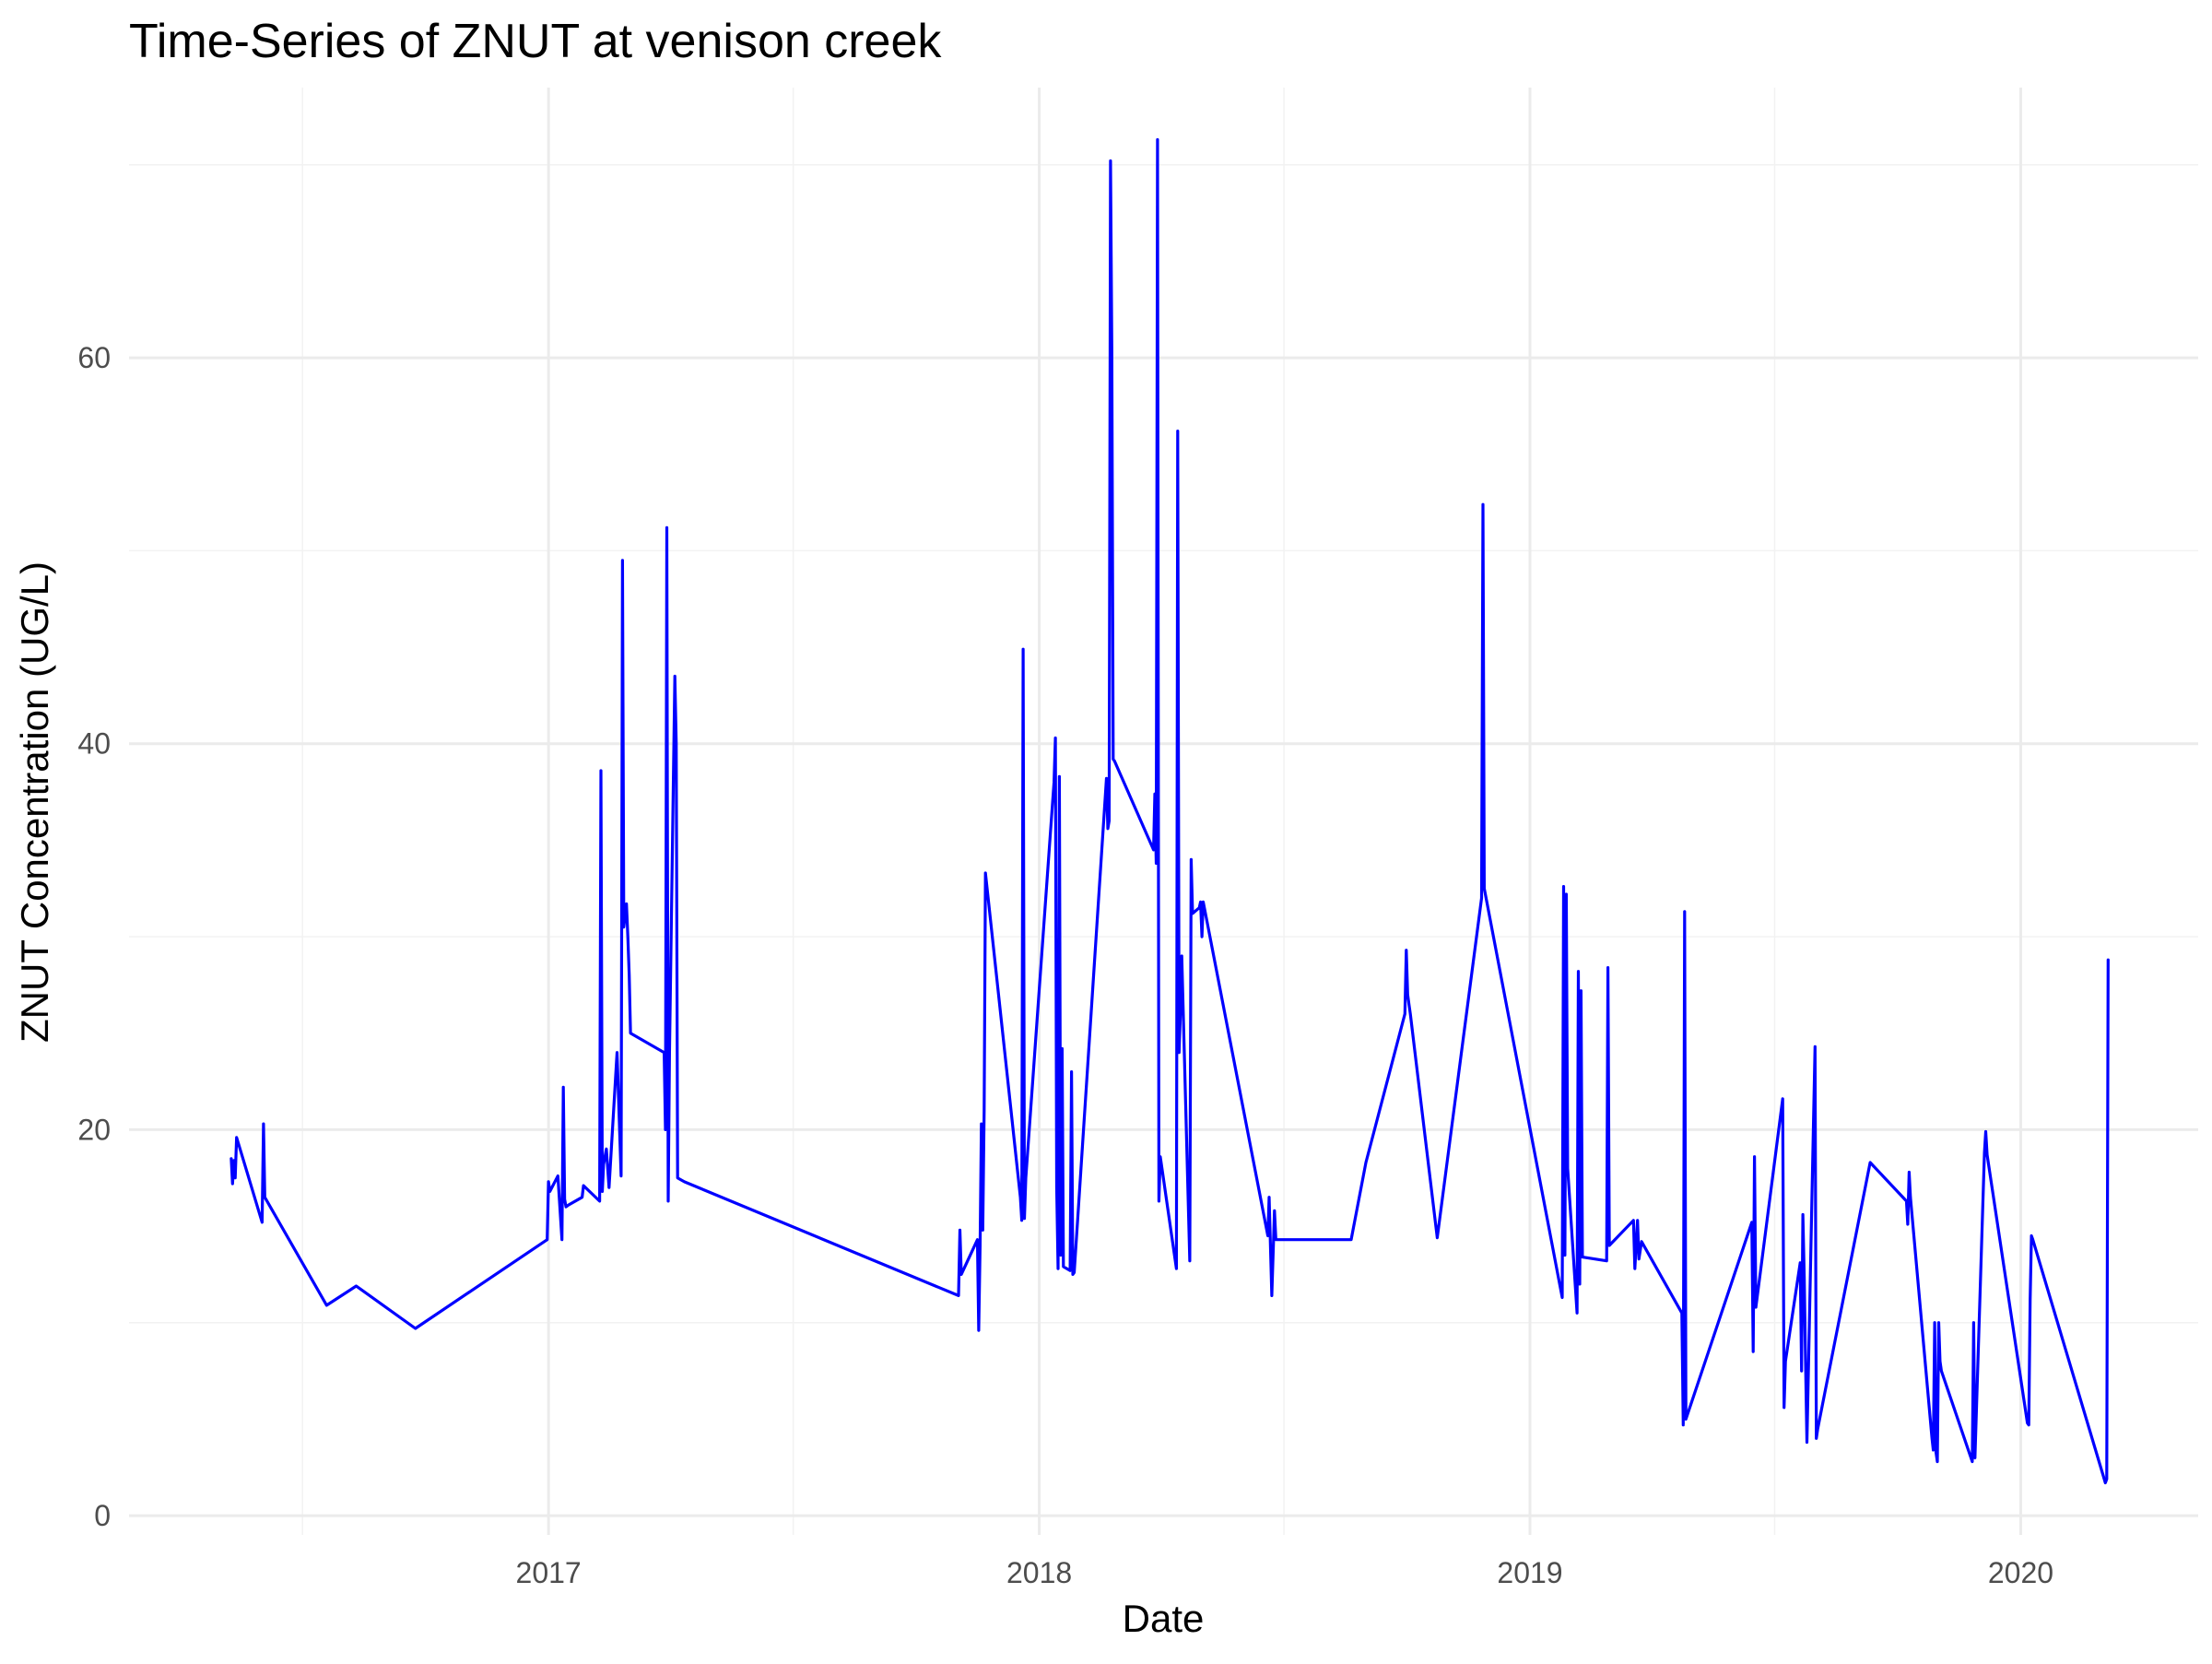 The height and width of the screenshot is (1664, 2212). I want to click on x-axis-ticks: 2017 2018 2019 2020, so click(1285, 1572).